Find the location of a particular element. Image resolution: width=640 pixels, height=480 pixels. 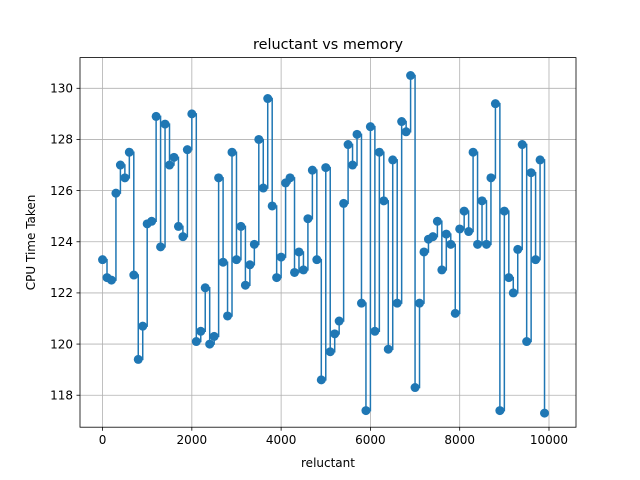

chart-title: reluctant vs memory is located at coordinates (328, 45).